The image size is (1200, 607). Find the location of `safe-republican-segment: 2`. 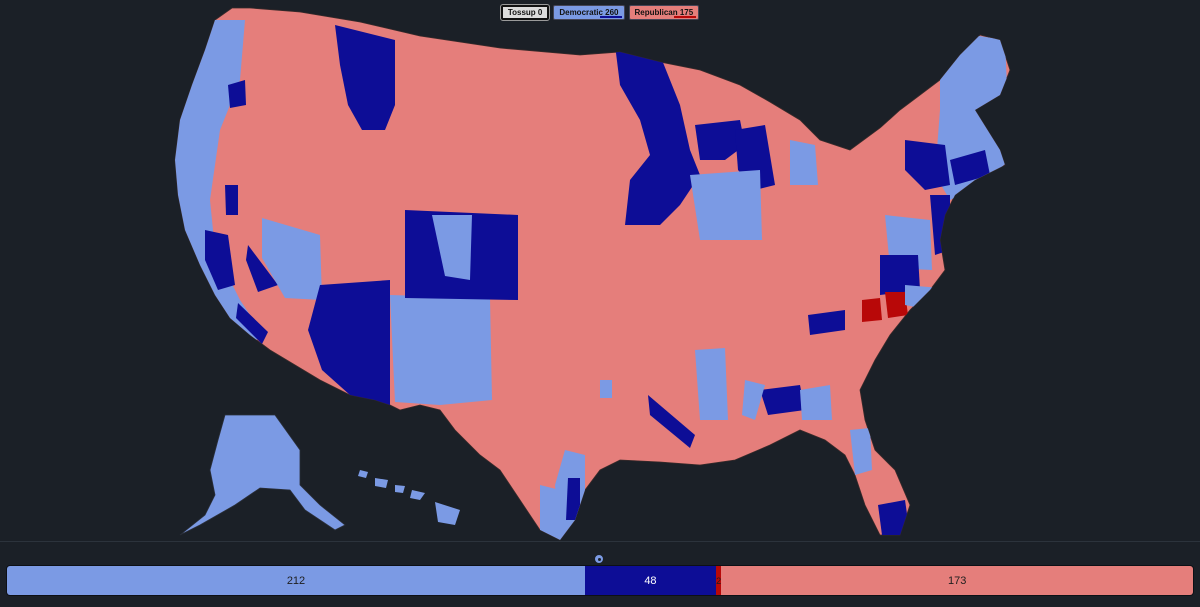

safe-republican-segment: 2 is located at coordinates (718, 580).